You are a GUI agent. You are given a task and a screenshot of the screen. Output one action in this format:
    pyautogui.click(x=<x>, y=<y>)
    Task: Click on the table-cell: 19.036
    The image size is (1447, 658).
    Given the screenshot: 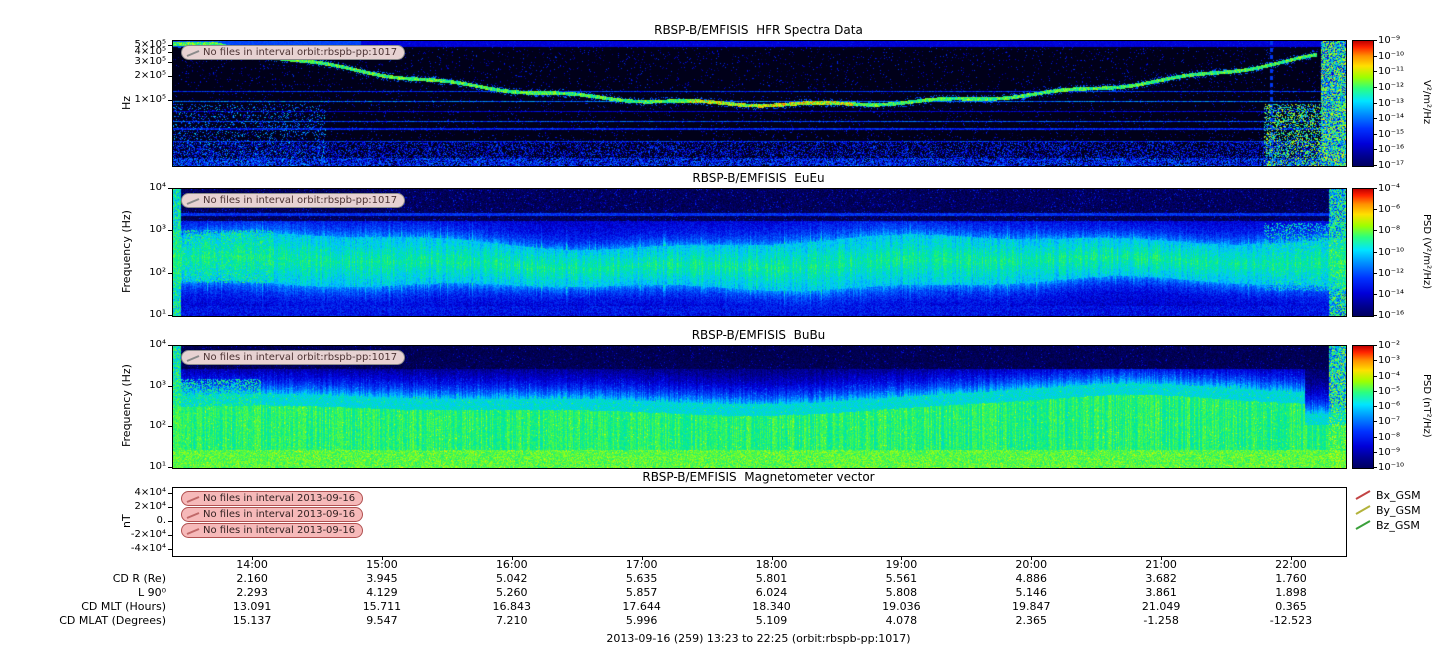 What is the action you would take?
    pyautogui.click(x=901, y=606)
    